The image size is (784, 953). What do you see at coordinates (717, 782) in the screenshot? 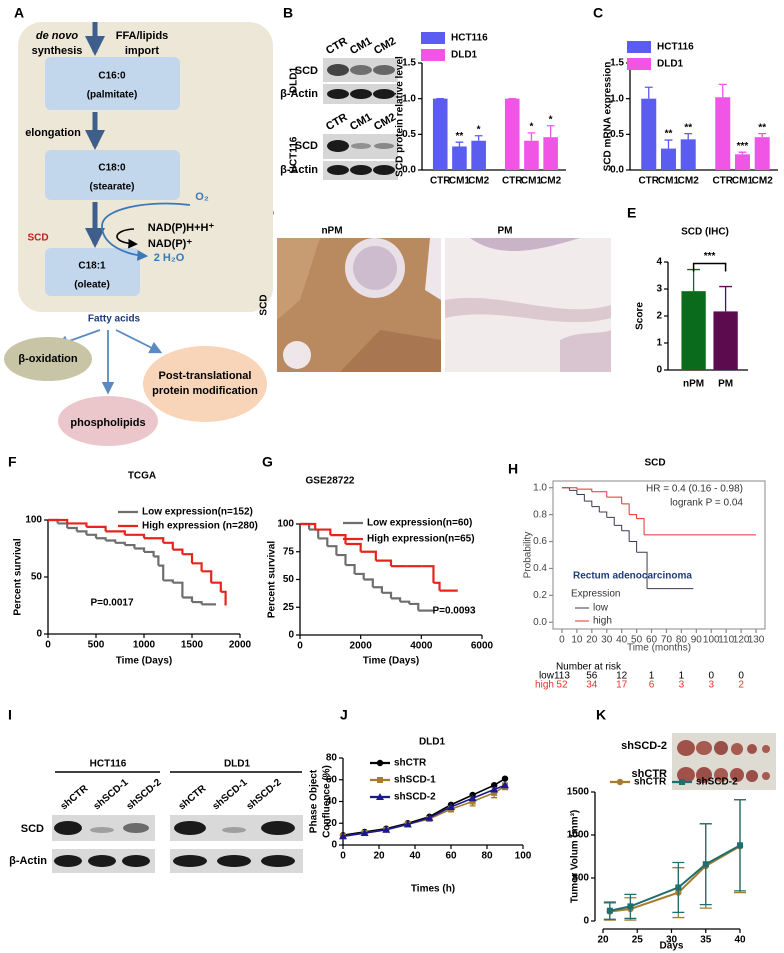
I see `legend-label: shSCD-2` at bounding box center [717, 782].